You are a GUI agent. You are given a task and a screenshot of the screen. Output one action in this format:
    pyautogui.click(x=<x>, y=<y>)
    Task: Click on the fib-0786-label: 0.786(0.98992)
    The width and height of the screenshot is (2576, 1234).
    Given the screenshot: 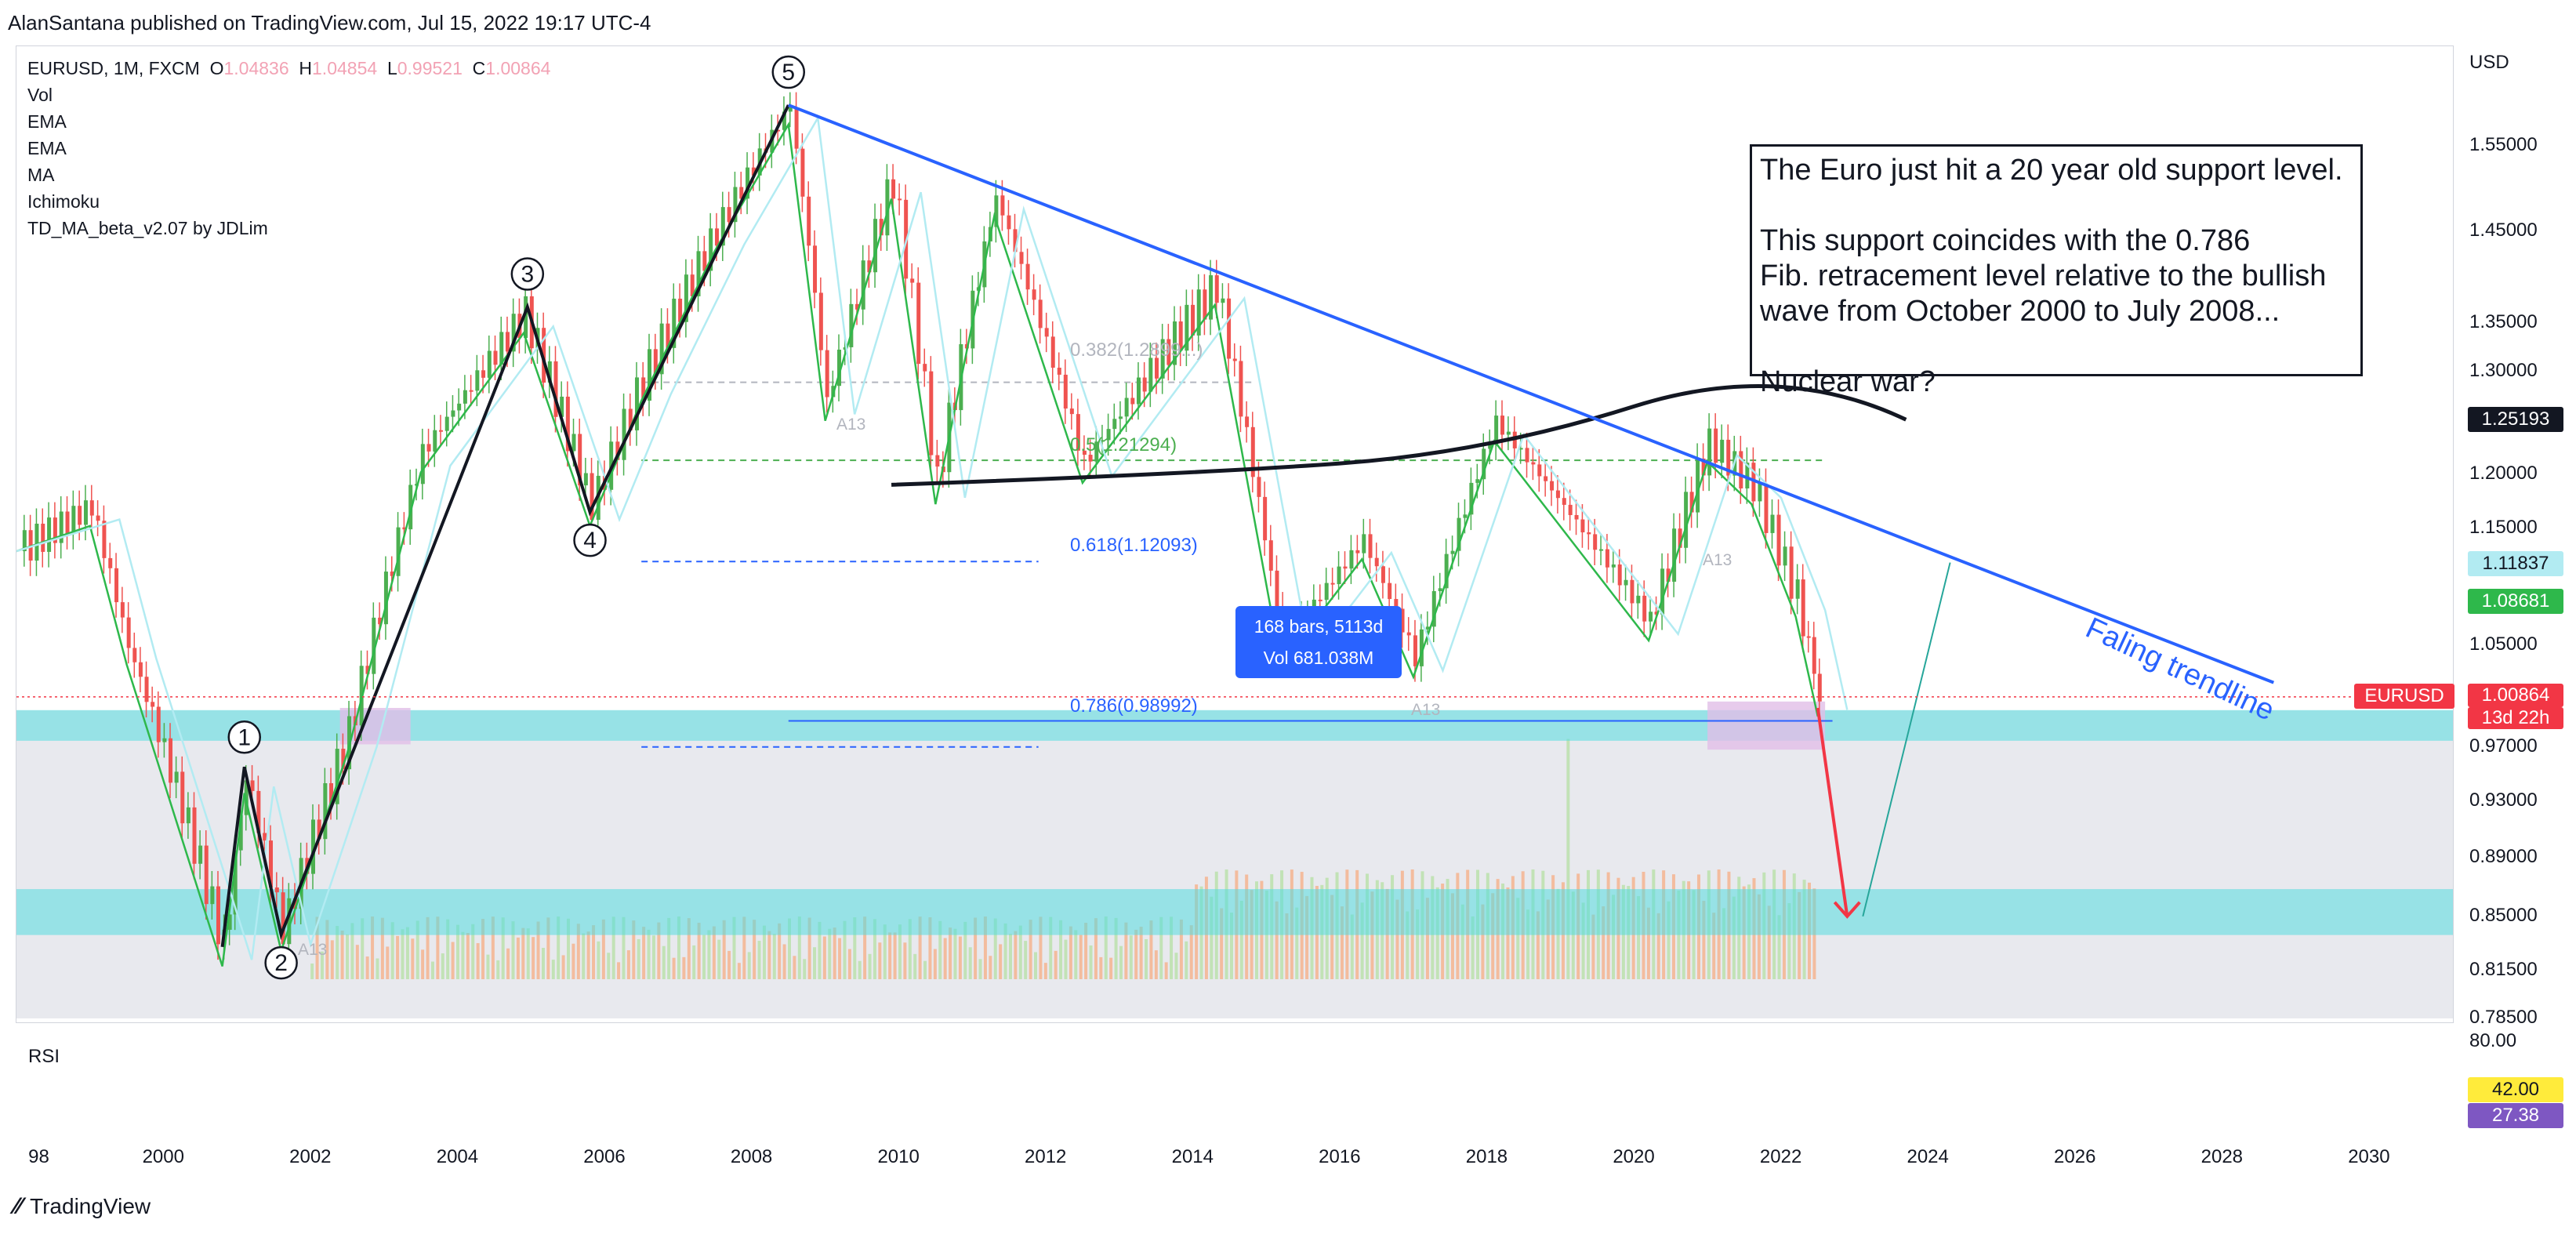 What is the action you would take?
    pyautogui.click(x=1134, y=706)
    